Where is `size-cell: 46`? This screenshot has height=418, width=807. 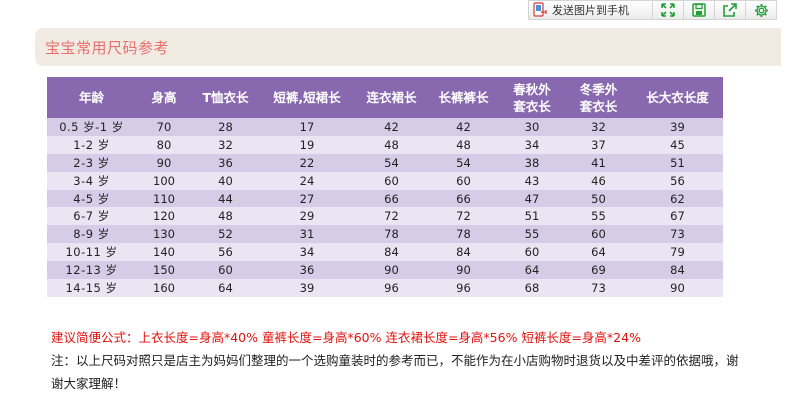
size-cell: 46 is located at coordinates (598, 180).